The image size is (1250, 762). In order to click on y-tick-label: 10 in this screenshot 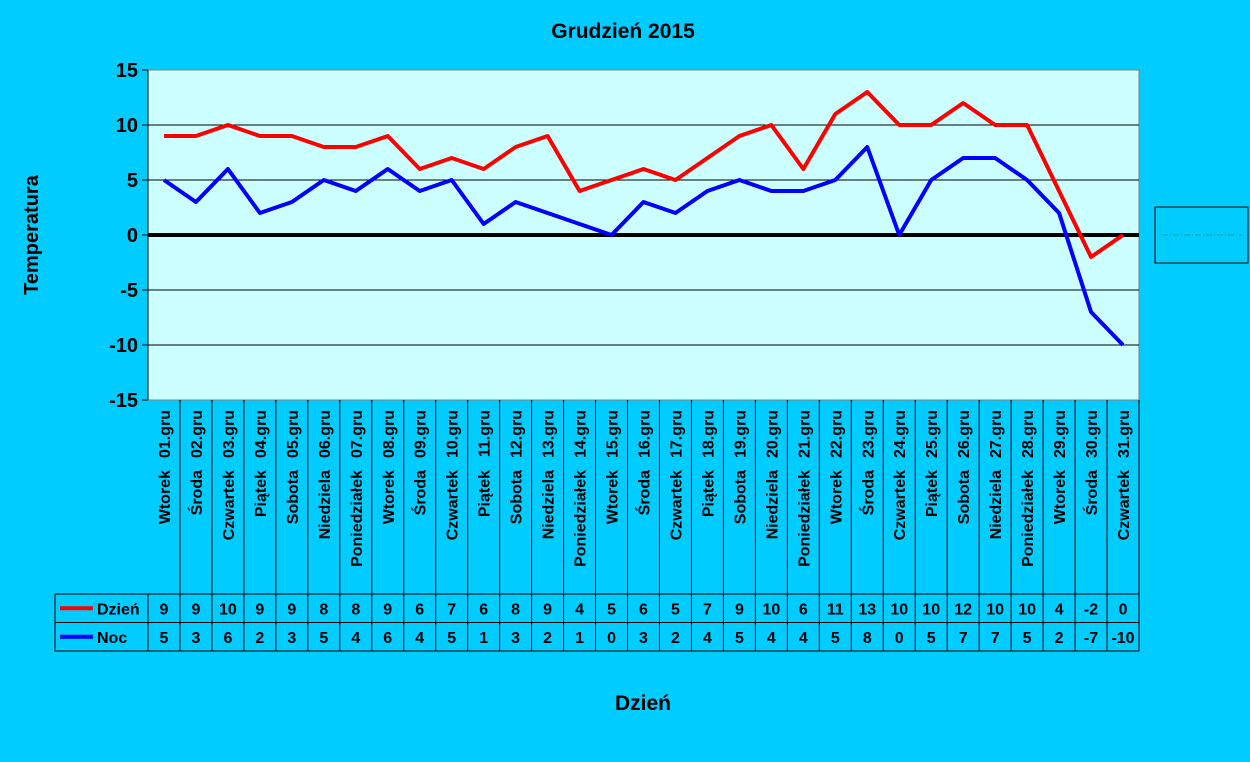, I will do `click(127, 126)`.